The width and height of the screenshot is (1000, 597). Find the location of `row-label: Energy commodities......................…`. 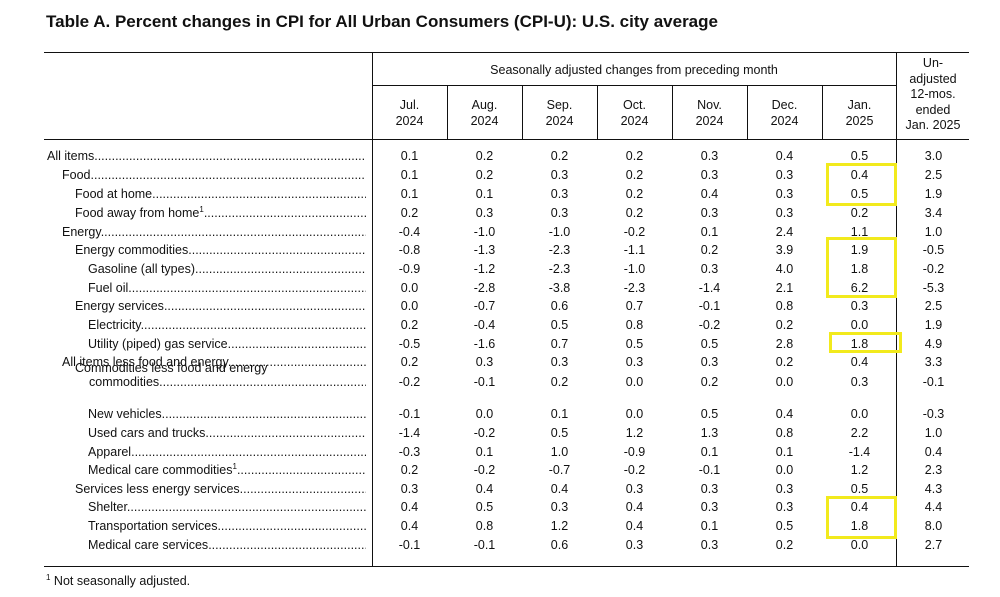

row-label: Energy commodities......................… is located at coordinates (220, 250).